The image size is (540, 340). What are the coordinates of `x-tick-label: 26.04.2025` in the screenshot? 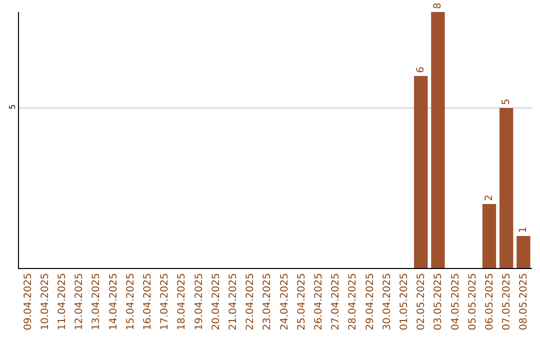 It's located at (319, 301).